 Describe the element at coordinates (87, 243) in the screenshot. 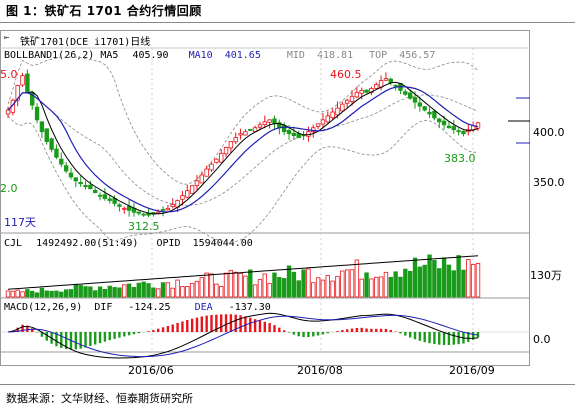

I see `cjl-value: 1492492.00(51:49)` at that location.